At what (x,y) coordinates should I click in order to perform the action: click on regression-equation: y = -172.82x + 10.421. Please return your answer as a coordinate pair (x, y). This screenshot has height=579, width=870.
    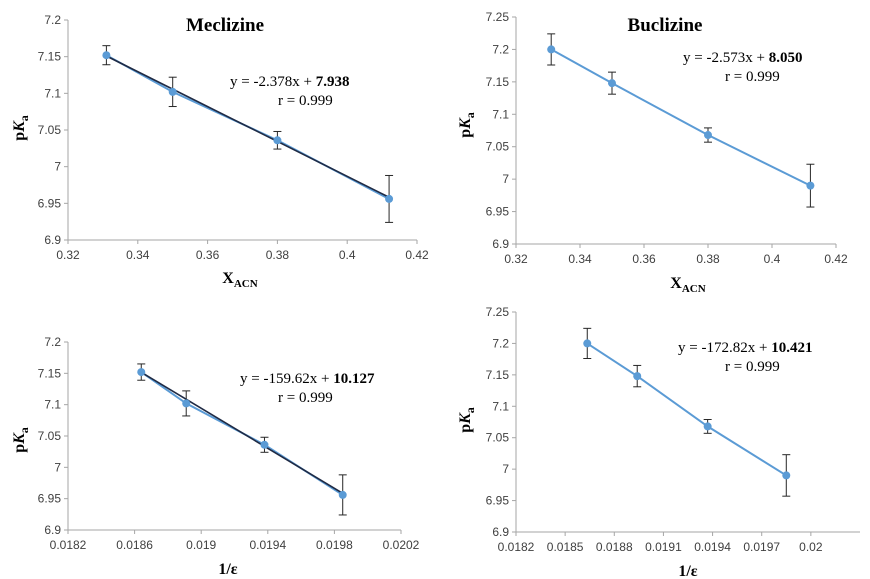
    Looking at the image, I should click on (745, 348).